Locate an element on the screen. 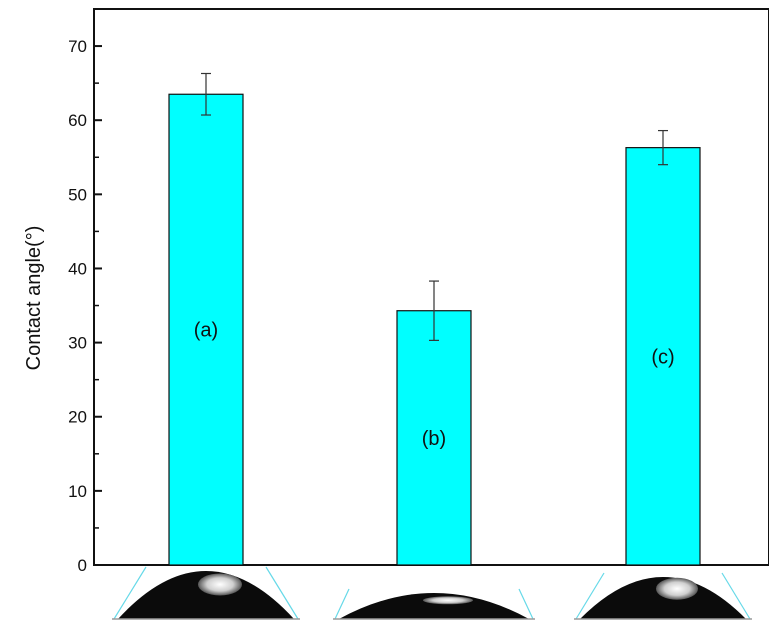 The image size is (769, 621). y-tick-label: 70 is located at coordinates (77, 46).